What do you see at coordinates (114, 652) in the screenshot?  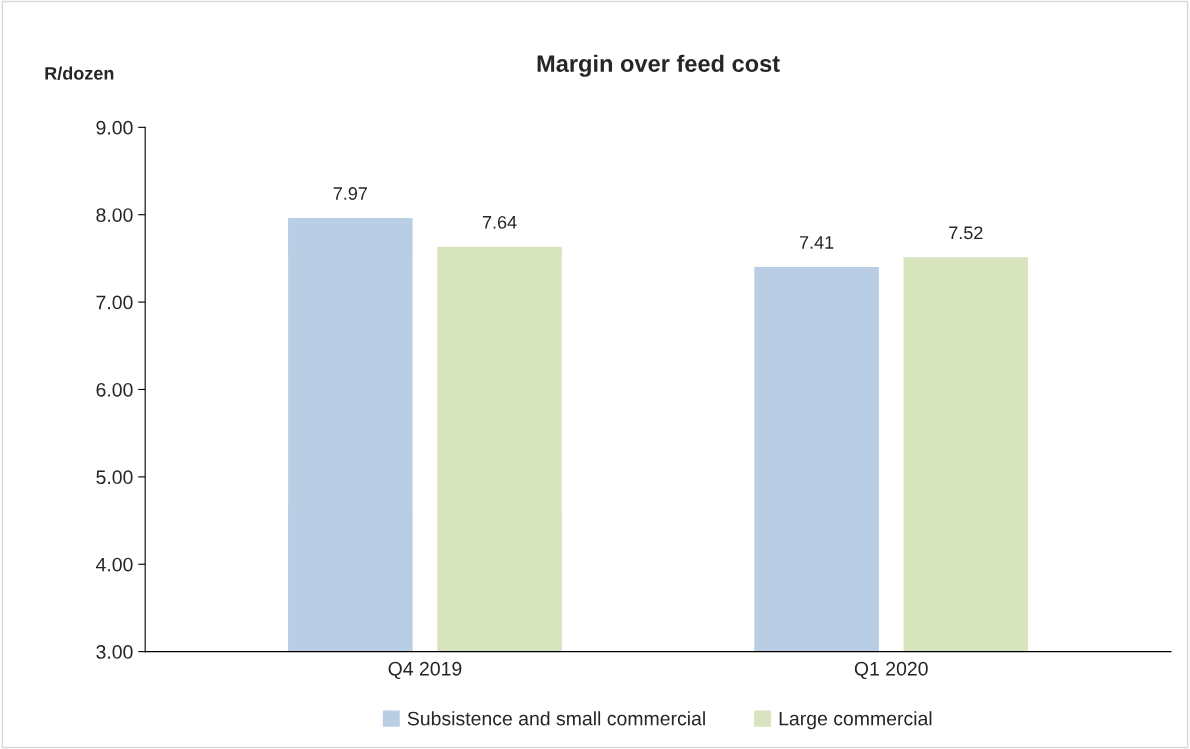 I see `y-tick-label: 3.00` at bounding box center [114, 652].